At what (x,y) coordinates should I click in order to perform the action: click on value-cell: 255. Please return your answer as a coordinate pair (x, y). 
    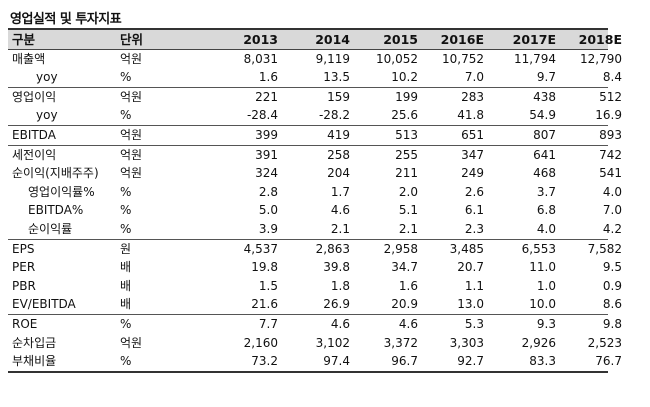
    Looking at the image, I should click on (406, 154).